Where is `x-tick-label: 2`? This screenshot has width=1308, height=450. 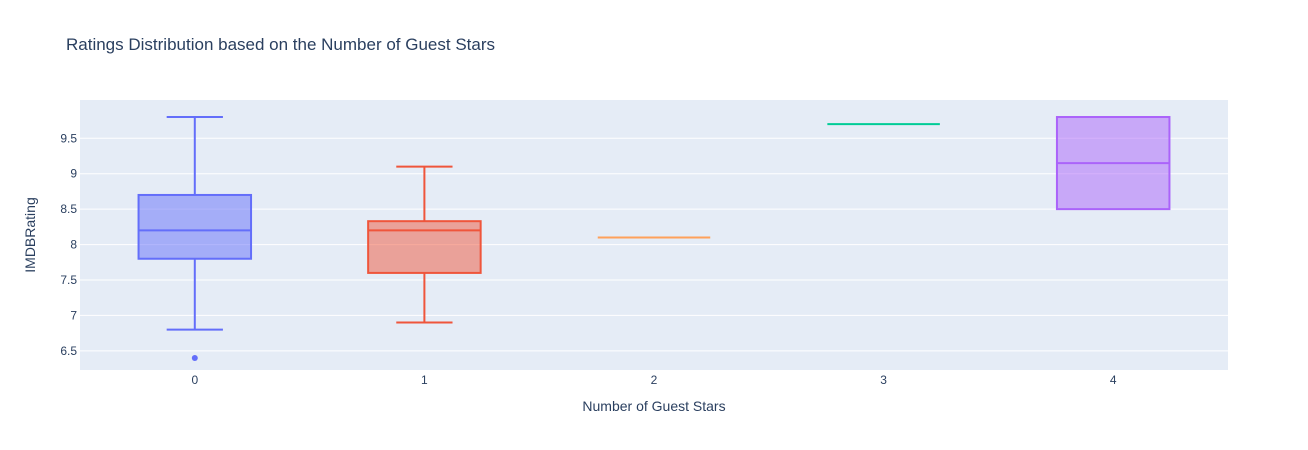 x-tick-label: 2 is located at coordinates (654, 380).